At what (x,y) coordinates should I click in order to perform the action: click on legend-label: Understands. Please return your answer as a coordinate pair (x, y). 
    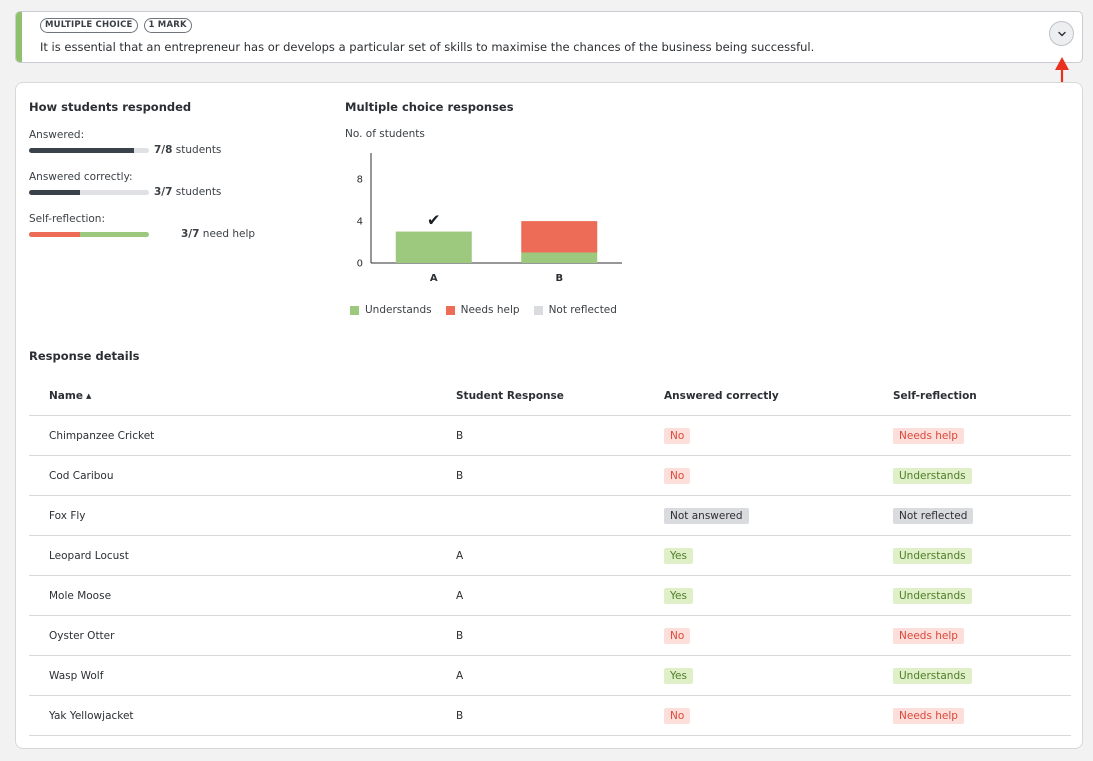
    Looking at the image, I should click on (398, 310).